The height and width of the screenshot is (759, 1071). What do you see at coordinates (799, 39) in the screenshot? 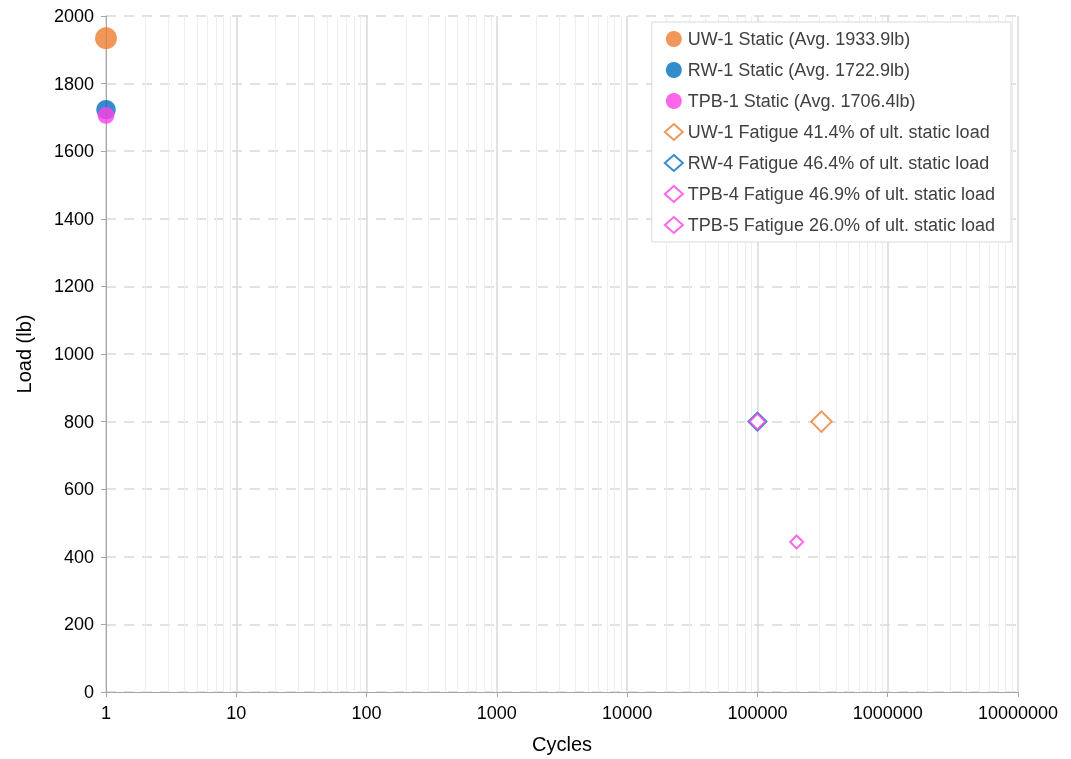
I see `legend-label: UW-1 Static (Avg. 1933.9lb)` at bounding box center [799, 39].